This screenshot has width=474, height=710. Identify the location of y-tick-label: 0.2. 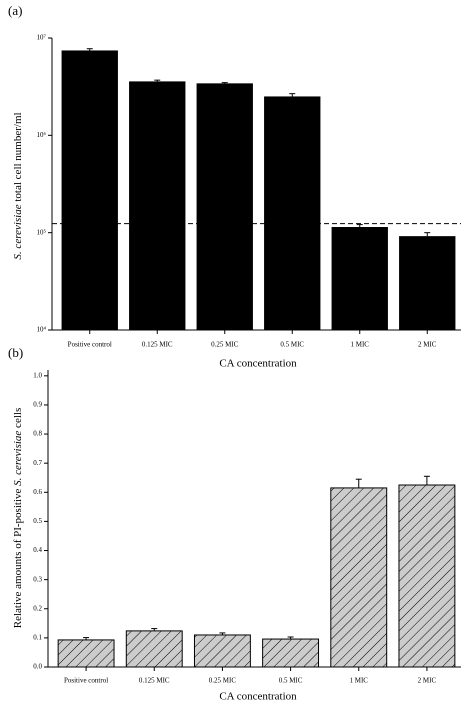
(37, 608).